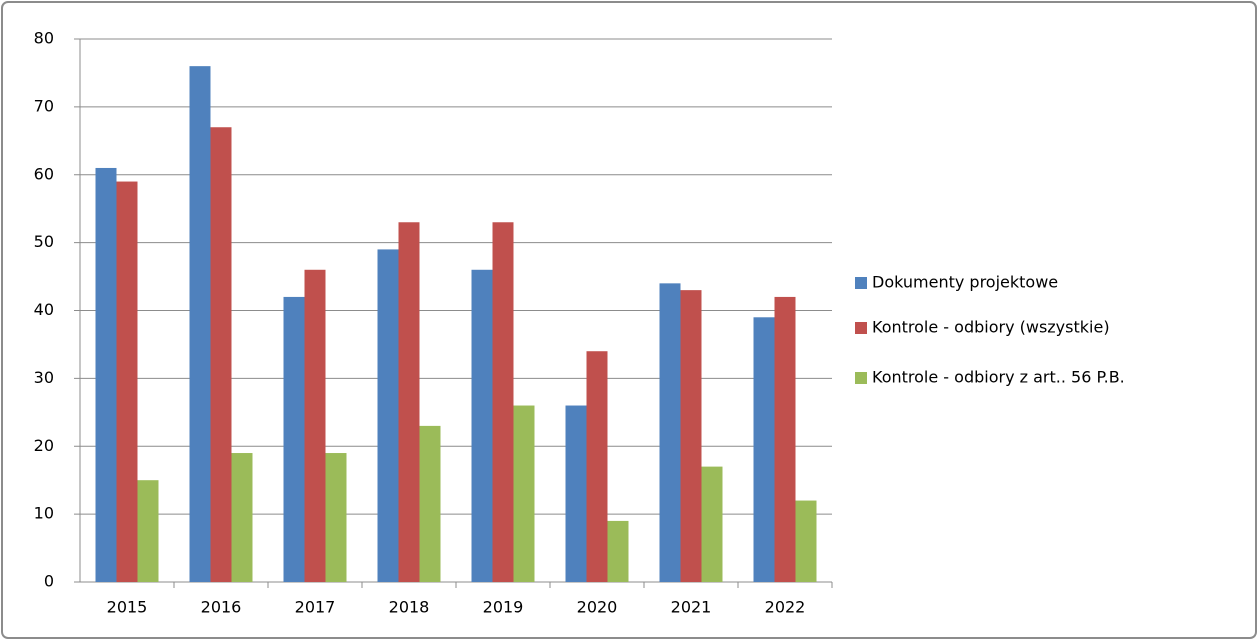 The height and width of the screenshot is (641, 1260). Describe the element at coordinates (221, 607) in the screenshot. I see `x-tick-label: 2016` at that location.